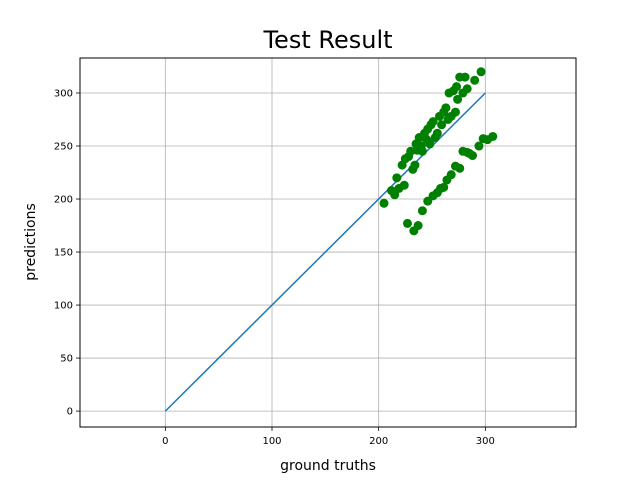 The height and width of the screenshot is (480, 640). Describe the element at coordinates (63, 93) in the screenshot. I see `y-tick-label: 300` at that location.